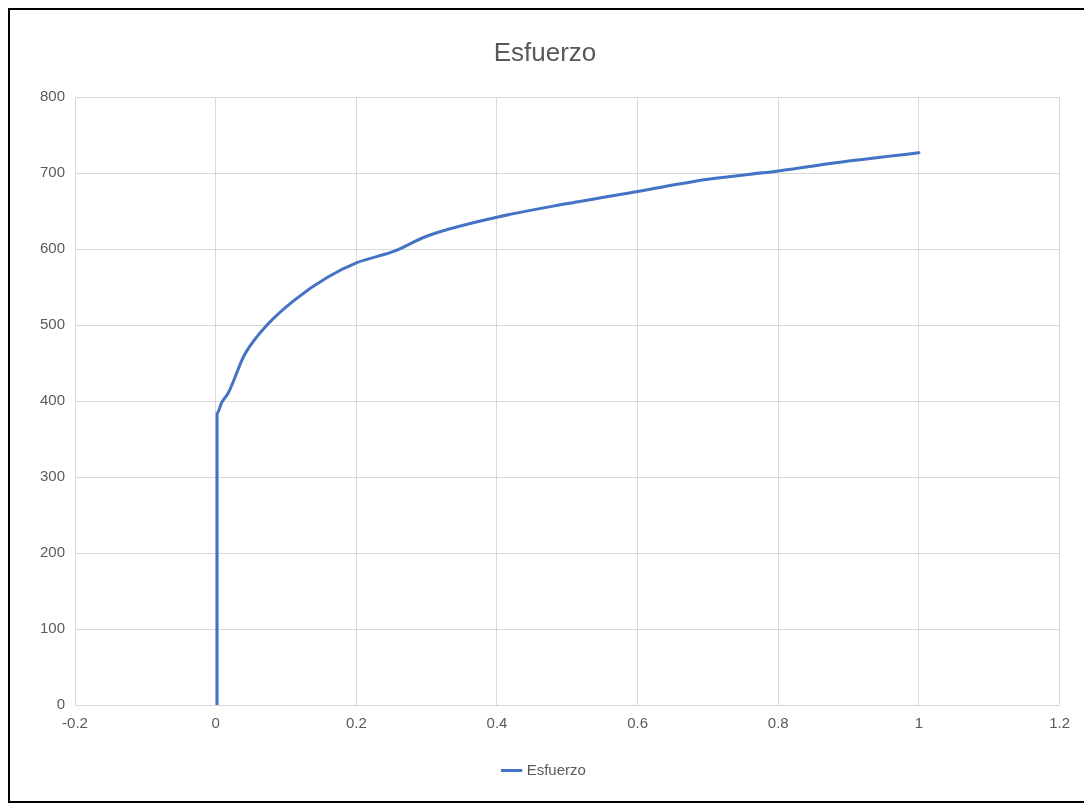 This screenshot has width=1084, height=805. I want to click on y-tick-label: 500, so click(53, 324).